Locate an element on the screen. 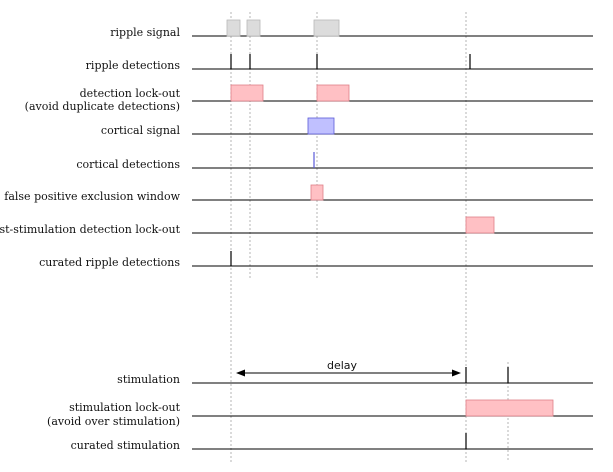  row-label: false positive exclusion window is located at coordinates (92, 196).